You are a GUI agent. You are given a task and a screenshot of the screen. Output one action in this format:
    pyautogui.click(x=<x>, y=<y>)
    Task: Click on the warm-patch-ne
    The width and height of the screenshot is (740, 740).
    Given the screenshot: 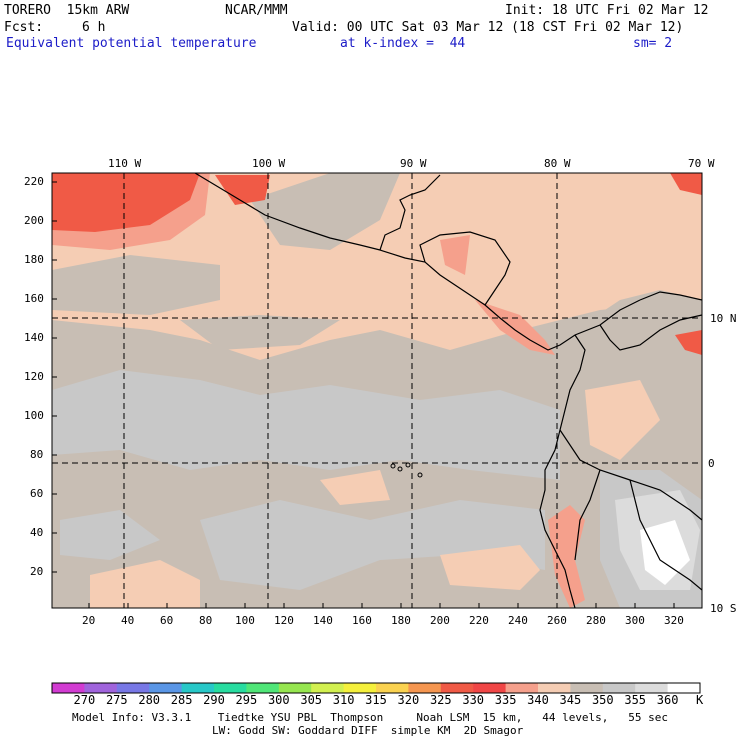 What is the action you would take?
    pyautogui.click(x=686, y=184)
    